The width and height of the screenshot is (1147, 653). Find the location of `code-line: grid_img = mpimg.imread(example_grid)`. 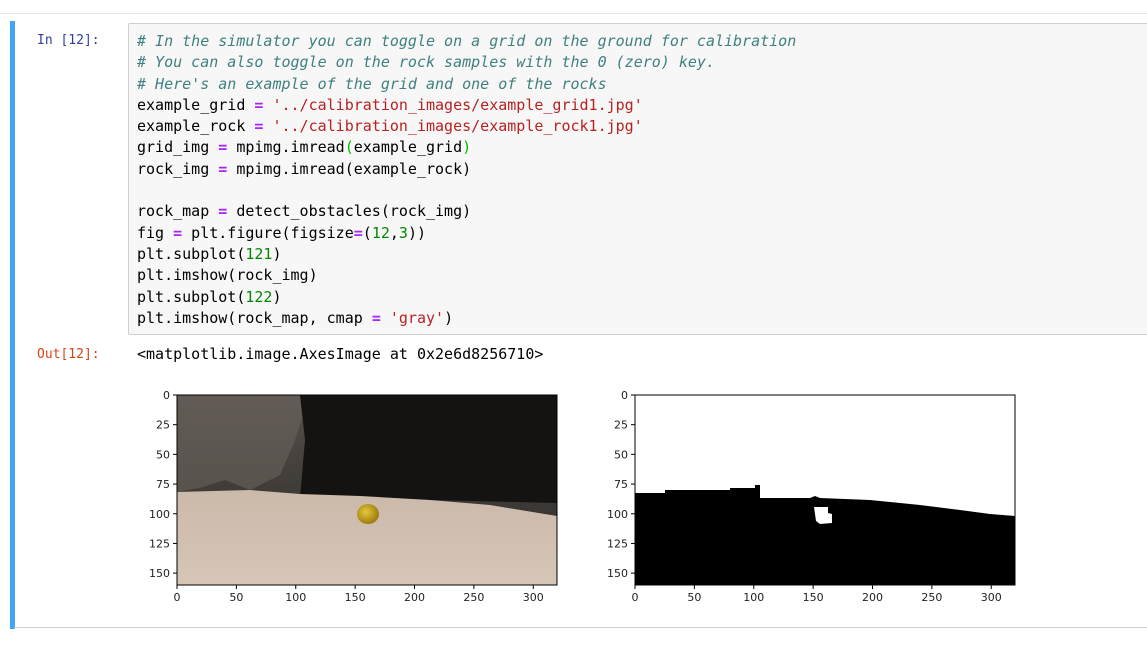

code-line: grid_img = mpimg.imread(example_grid) is located at coordinates (304, 147).